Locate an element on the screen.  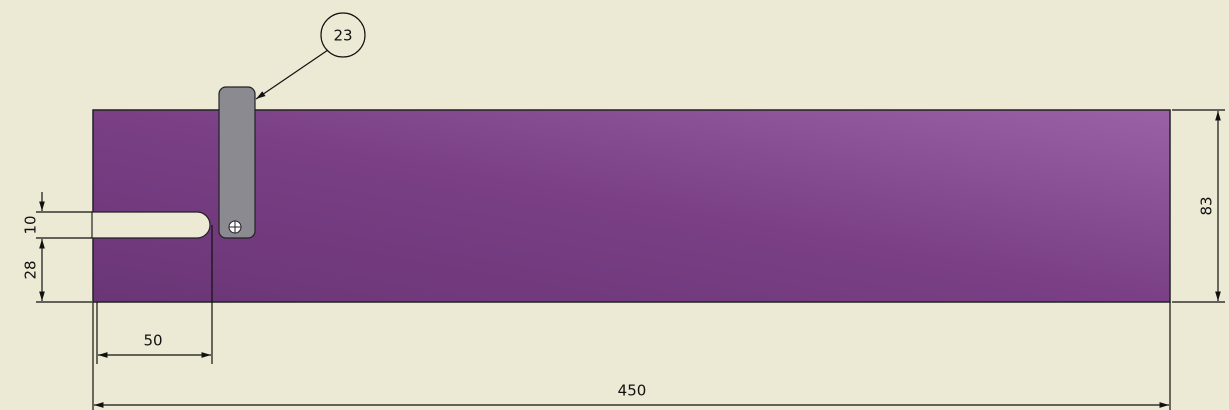
slot is located at coordinates (151, 225).